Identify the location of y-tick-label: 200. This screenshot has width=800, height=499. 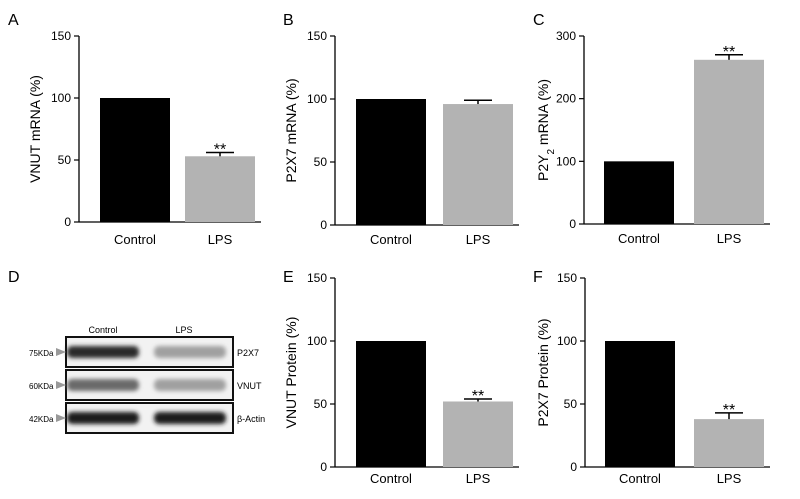
(566, 99).